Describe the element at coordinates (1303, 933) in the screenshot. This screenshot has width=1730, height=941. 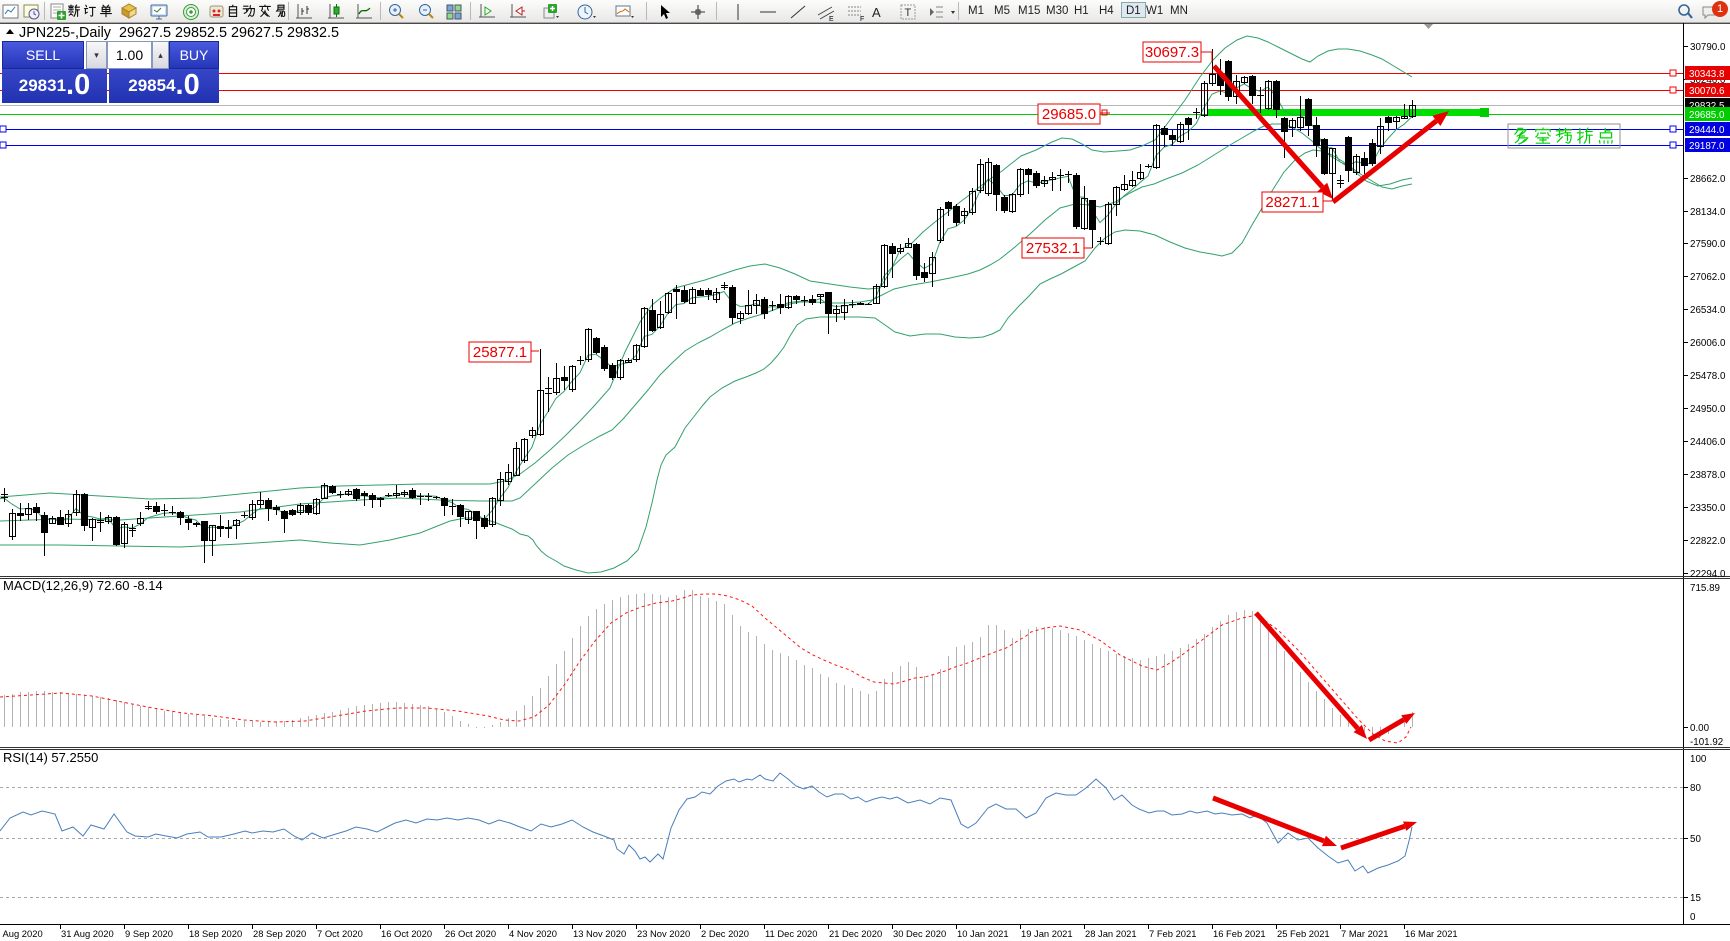
I see `svg-text: 25 Feb 2021` at that location.